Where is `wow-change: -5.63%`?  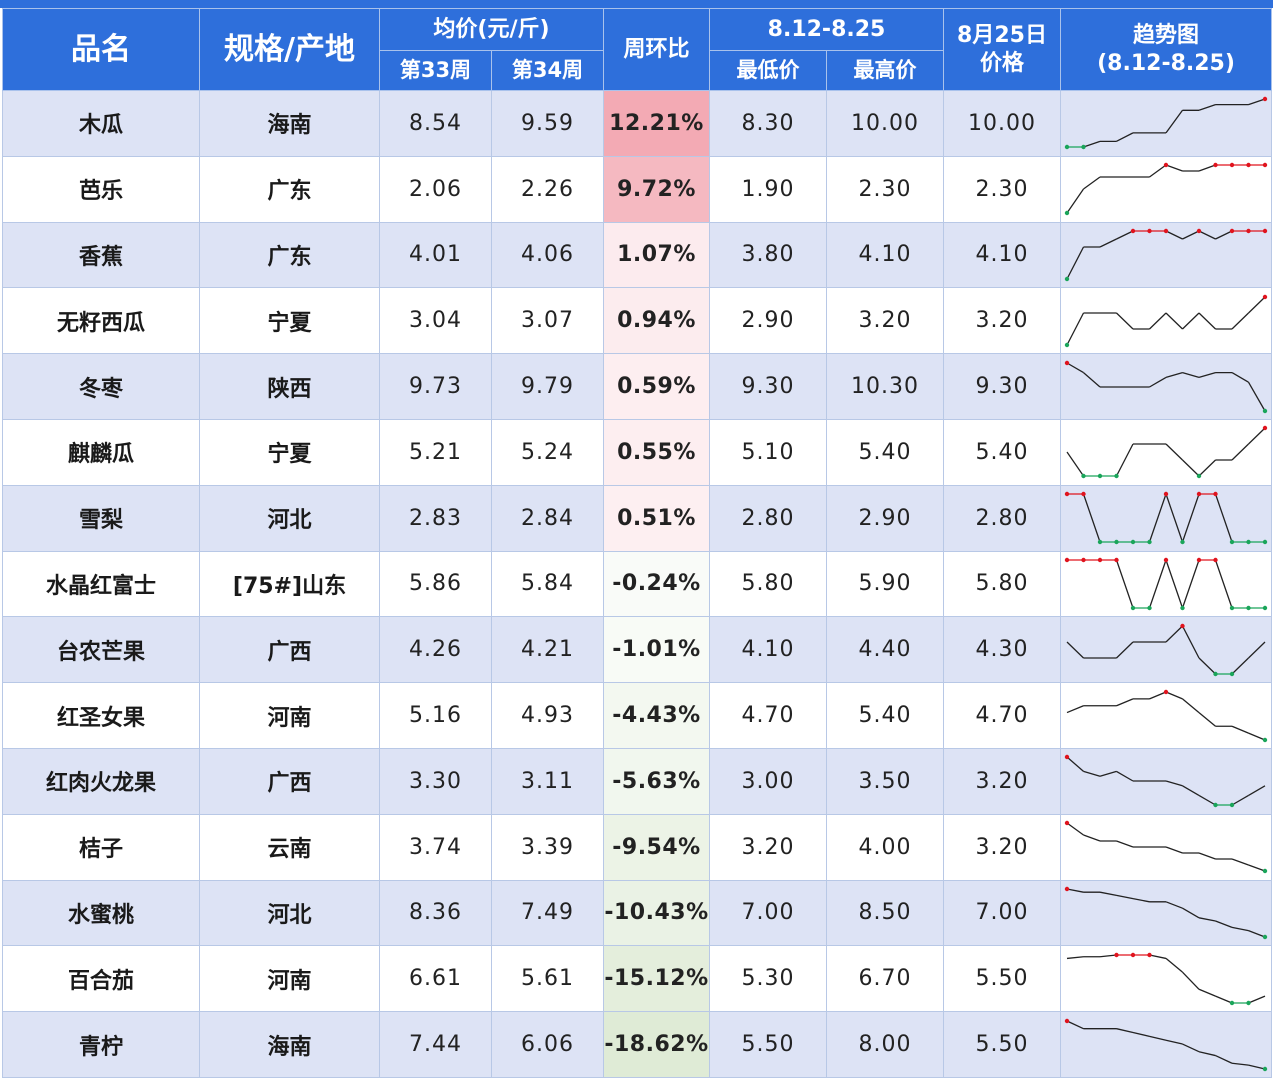
wow-change: -5.63% is located at coordinates (656, 781).